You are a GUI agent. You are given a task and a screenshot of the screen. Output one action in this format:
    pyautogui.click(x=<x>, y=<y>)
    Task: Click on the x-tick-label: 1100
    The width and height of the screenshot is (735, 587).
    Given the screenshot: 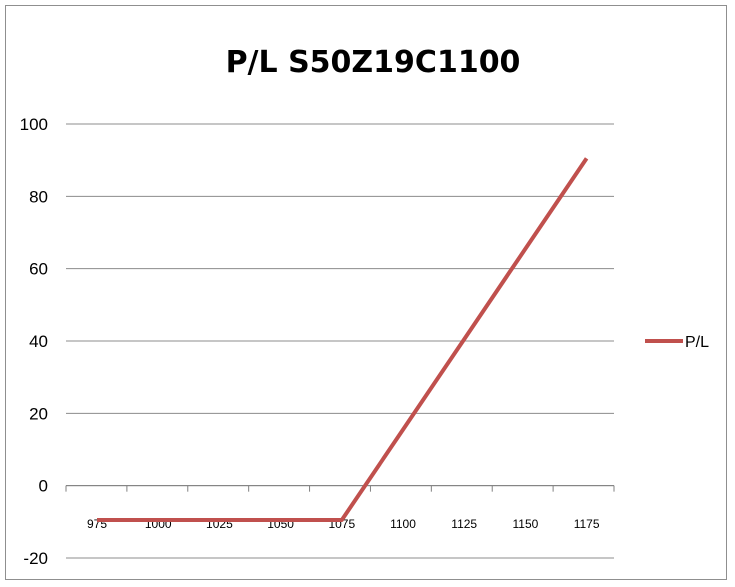 What is the action you would take?
    pyautogui.click(x=403, y=524)
    